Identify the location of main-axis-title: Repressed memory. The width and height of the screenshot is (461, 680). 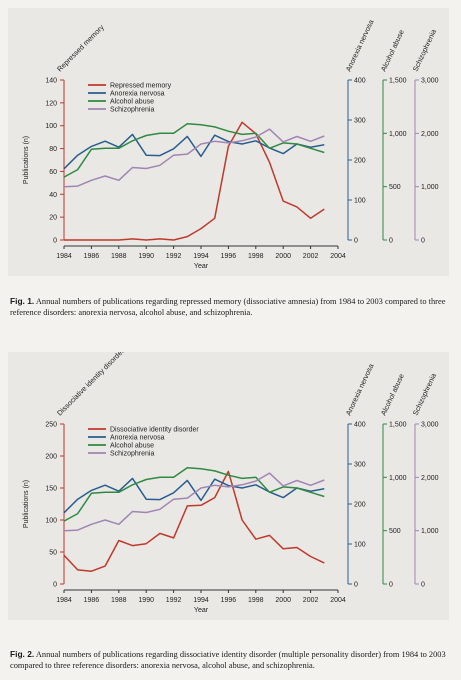
(80, 47).